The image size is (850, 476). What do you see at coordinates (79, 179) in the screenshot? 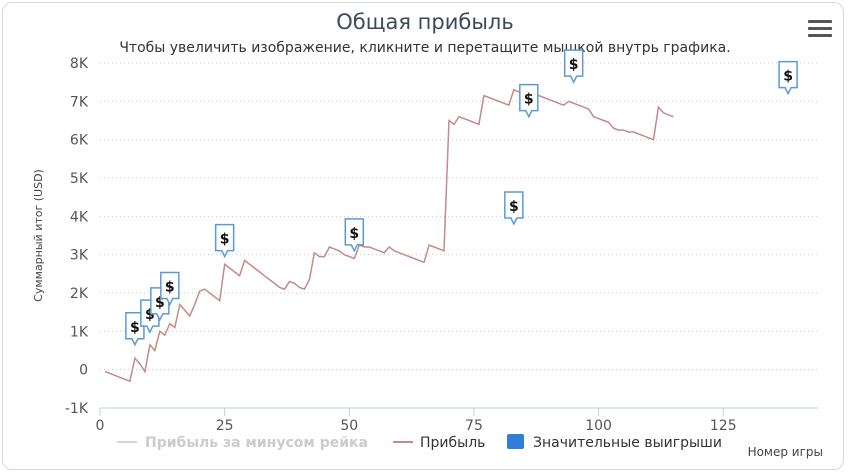
I see `y-tick-label: 5K` at bounding box center [79, 179].